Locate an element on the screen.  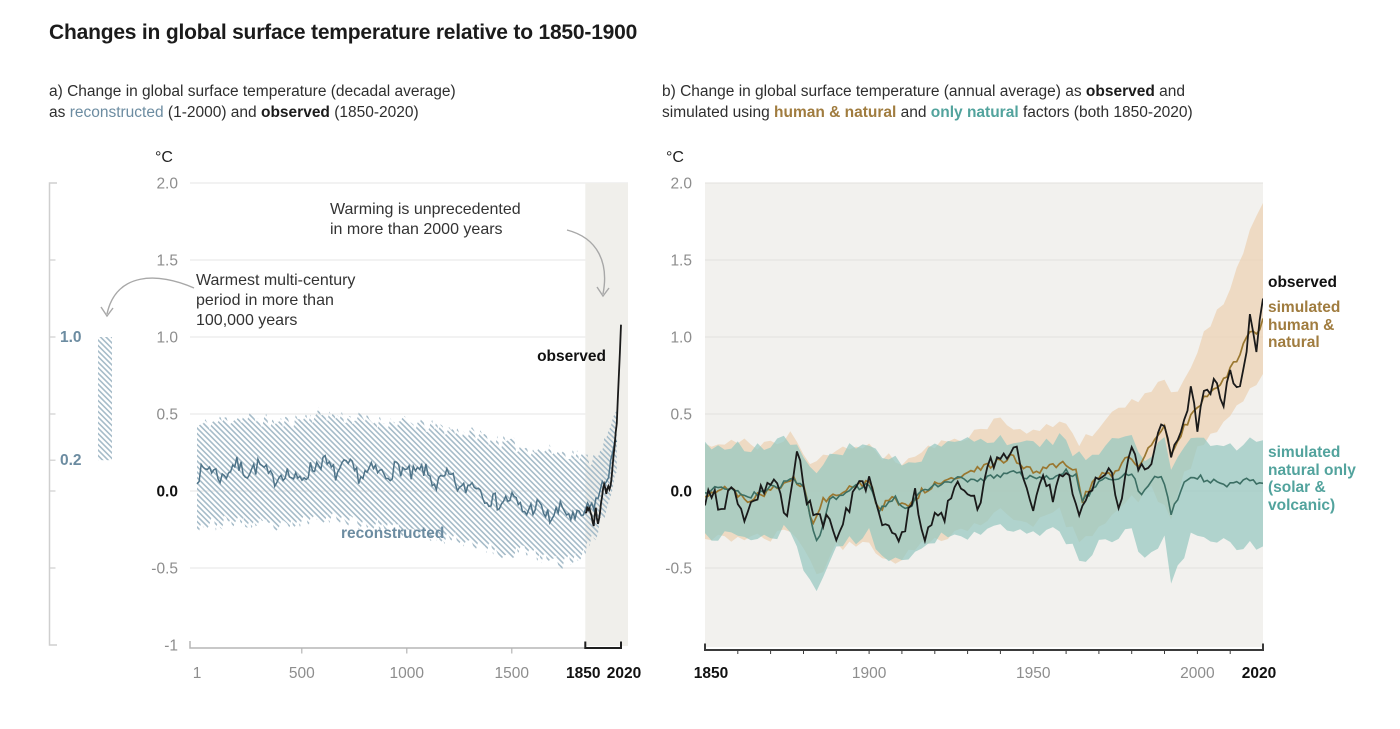
reconstructed-line is located at coordinates (407, 482).